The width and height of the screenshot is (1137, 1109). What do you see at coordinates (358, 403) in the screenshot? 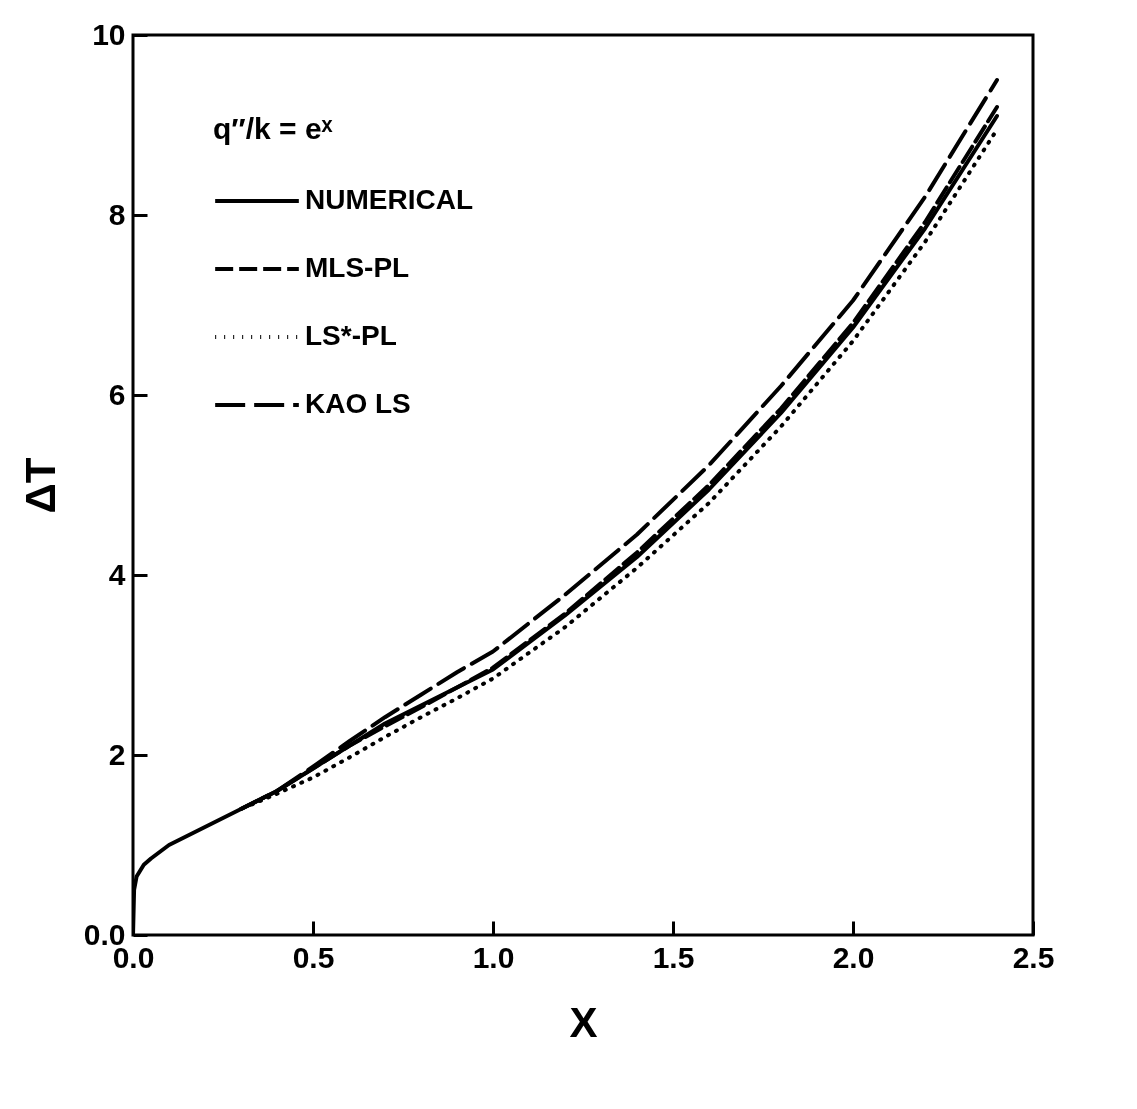
I see `legend-label: KAO LS` at bounding box center [358, 403].